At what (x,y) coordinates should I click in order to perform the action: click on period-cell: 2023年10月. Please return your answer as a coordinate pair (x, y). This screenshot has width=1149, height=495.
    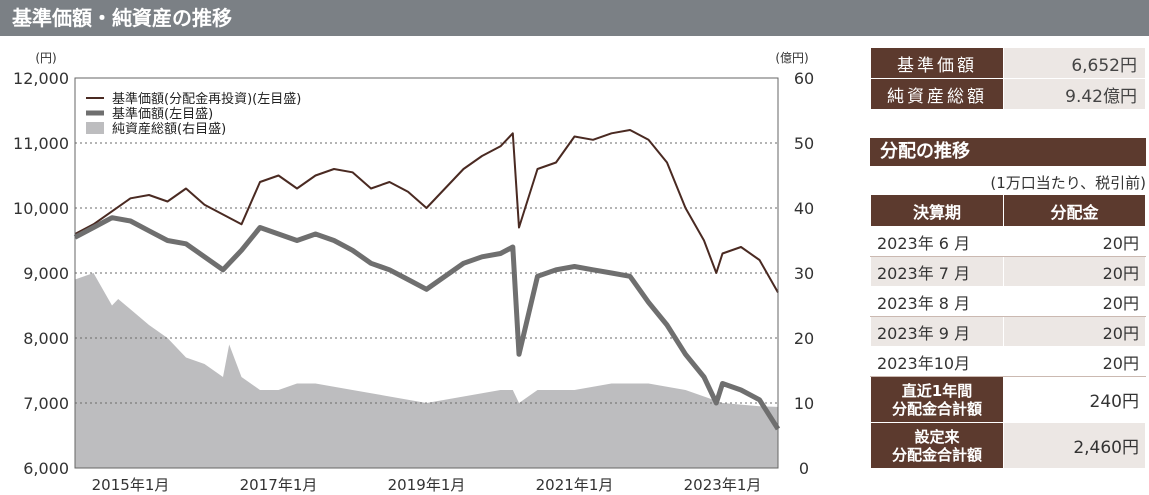
    Looking at the image, I should click on (937, 361).